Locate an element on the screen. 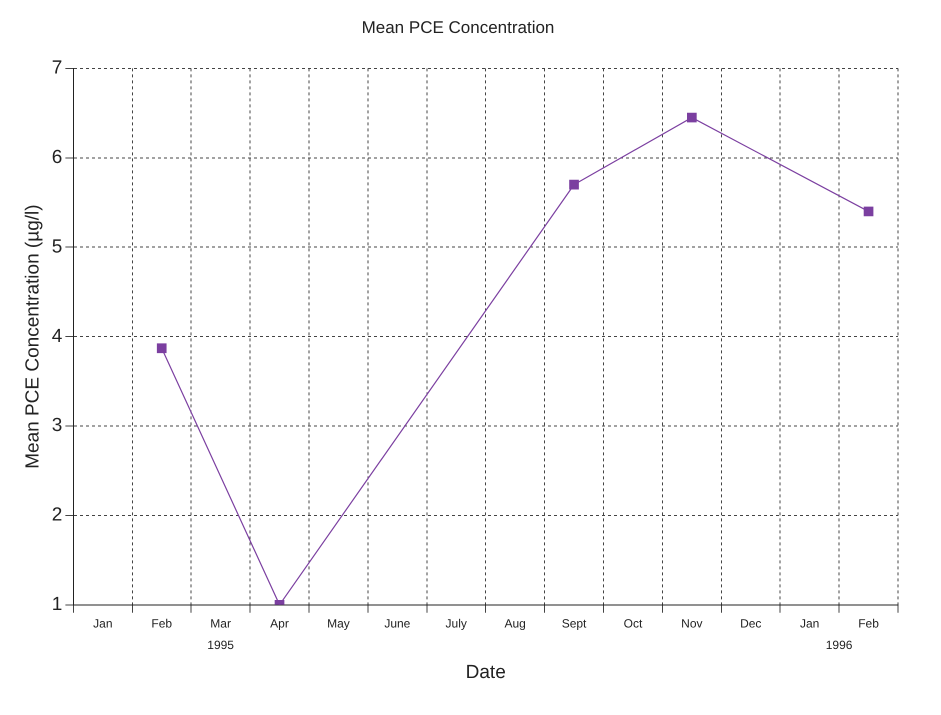 The image size is (941, 715). x-tick-label: Nov is located at coordinates (692, 623).